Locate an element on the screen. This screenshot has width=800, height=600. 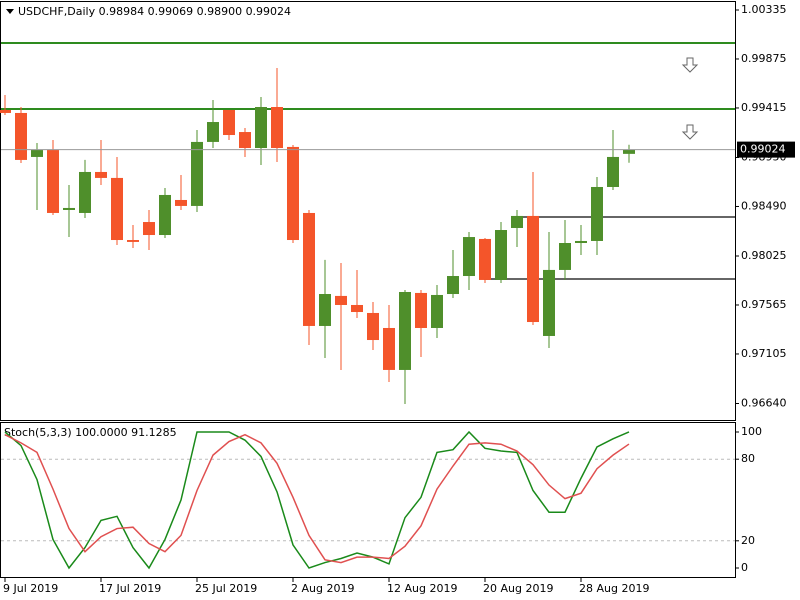
x-tick-label: 2 Aug 2019 is located at coordinates (322, 588).